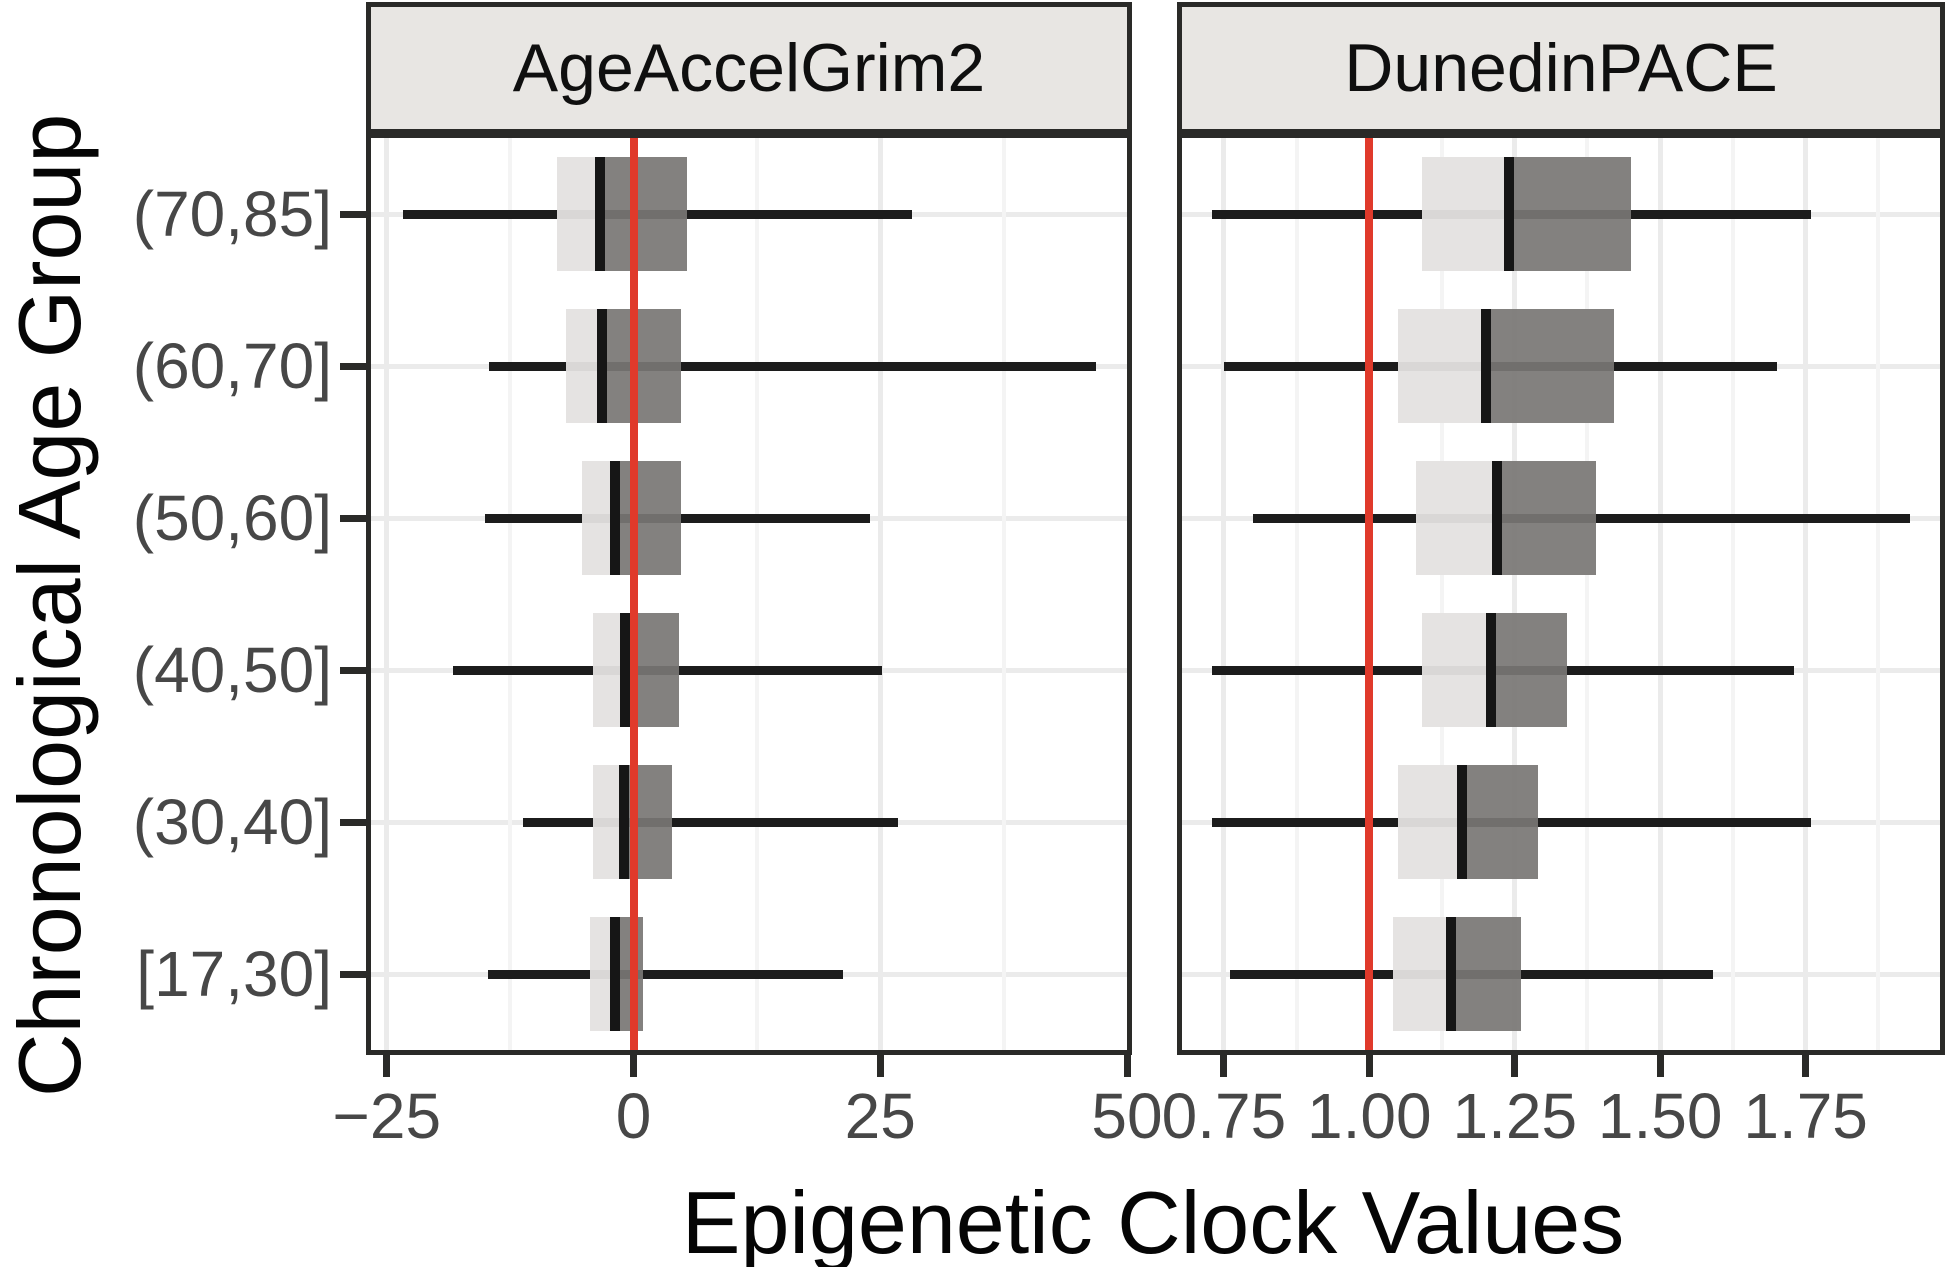  What do you see at coordinates (232, 214) in the screenshot?
I see `y-tick-label: (70,85]` at bounding box center [232, 214].